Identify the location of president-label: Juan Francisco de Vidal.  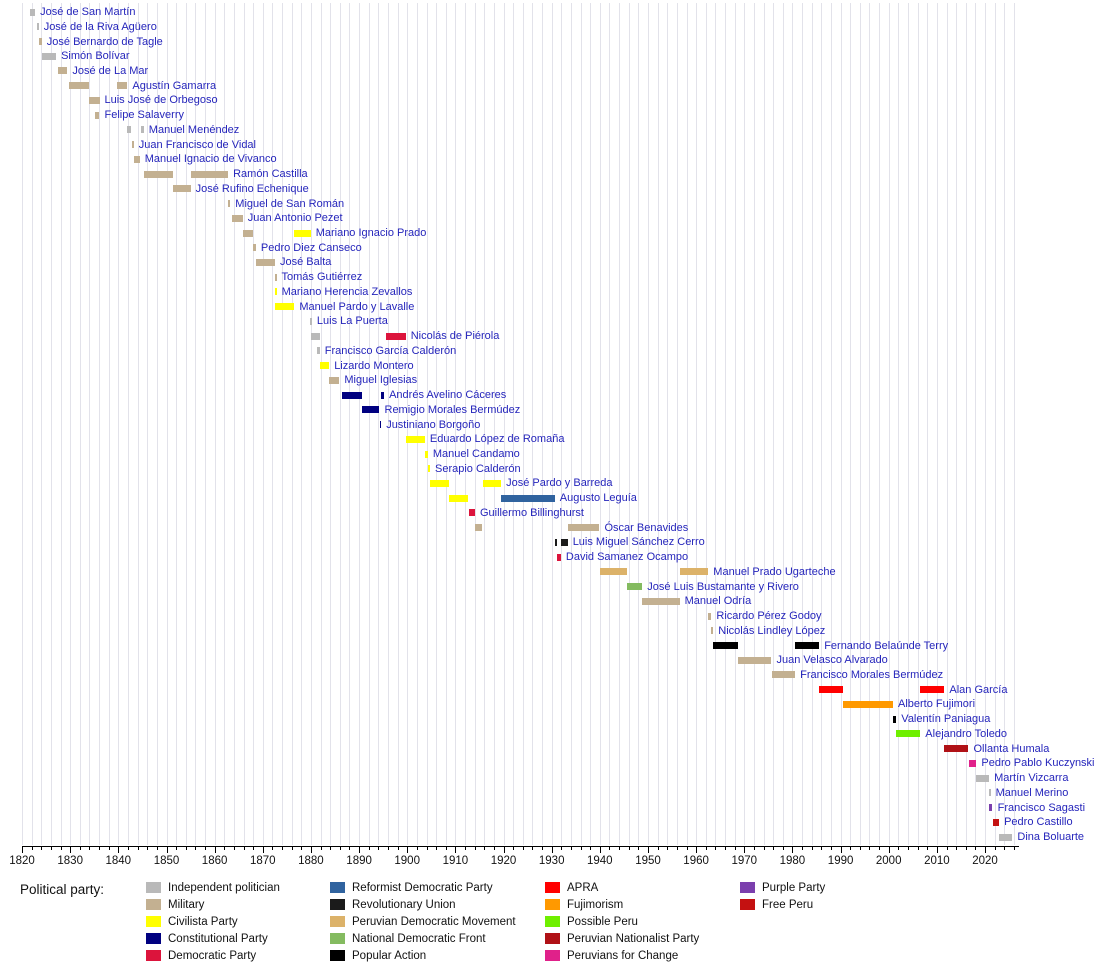
(197, 144).